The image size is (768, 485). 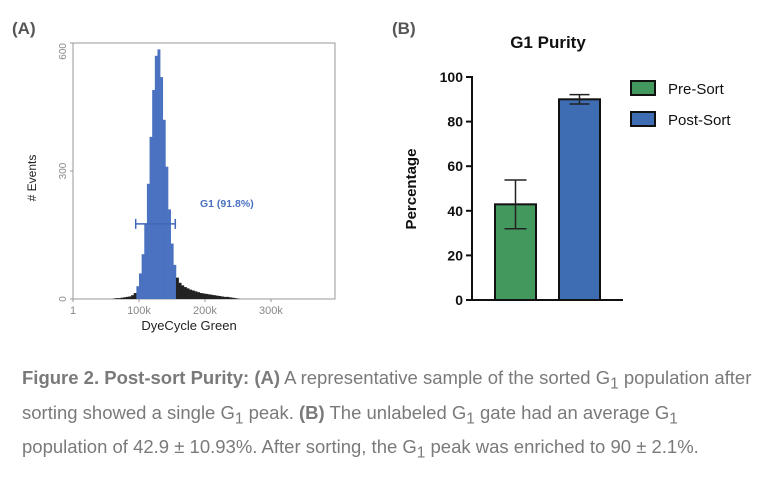 What do you see at coordinates (404, 28) in the screenshot?
I see `panel-b-label: (B)` at bounding box center [404, 28].